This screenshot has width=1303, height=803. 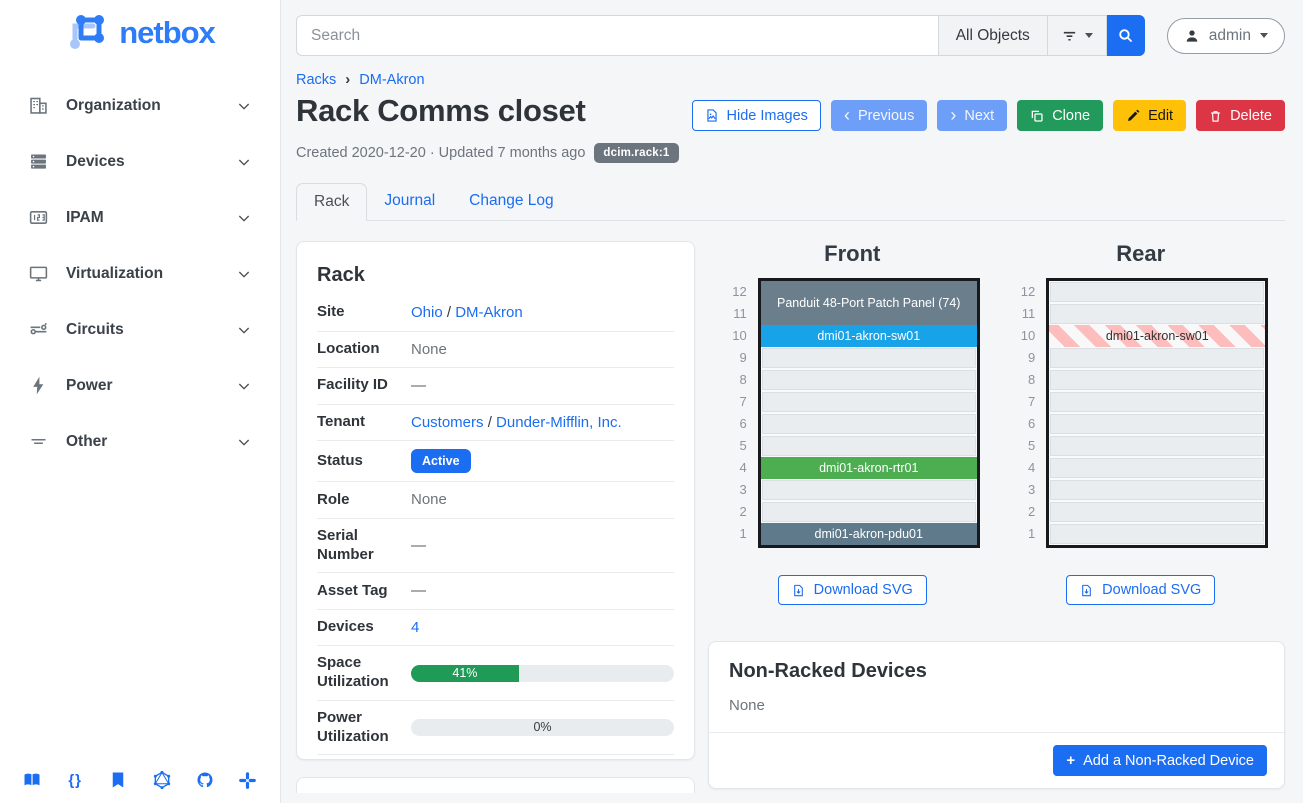 What do you see at coordinates (1141, 590) in the screenshot?
I see `download-svg-rear-button: Download SVG` at bounding box center [1141, 590].